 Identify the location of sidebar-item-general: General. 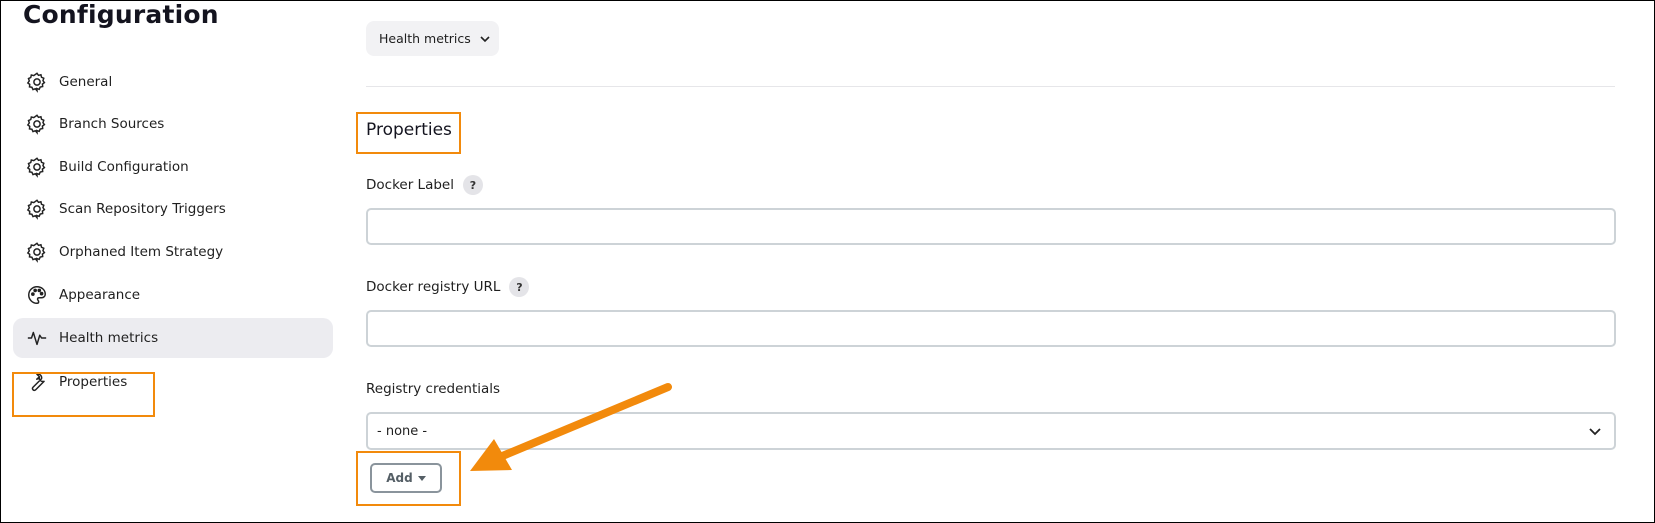
(173, 82).